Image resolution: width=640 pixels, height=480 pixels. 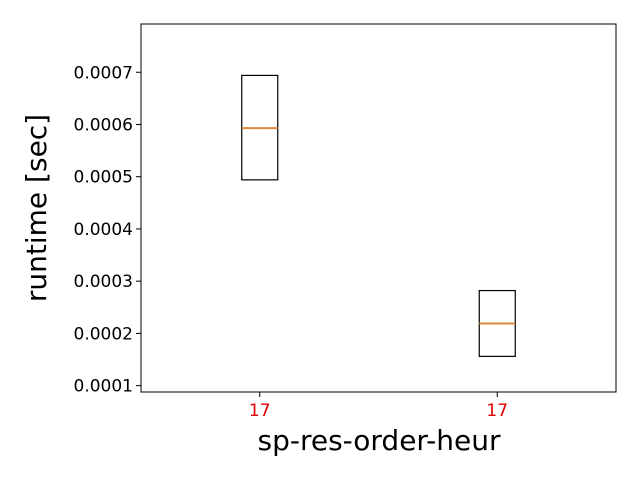 I want to click on y-tick-label: 0.0001, so click(x=103, y=387).